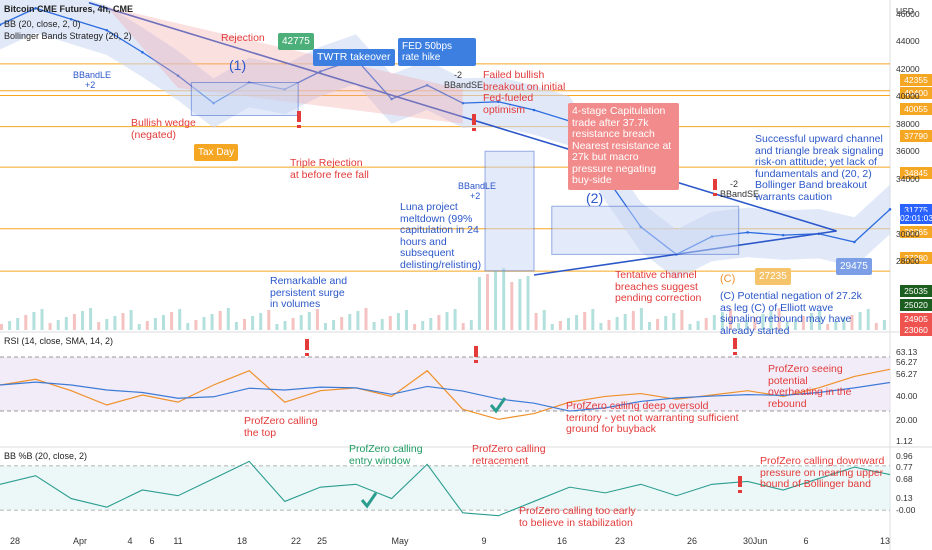 This screenshot has height=550, width=932. What do you see at coordinates (908, 178) in the screenshot?
I see `price-tick-label: 34000` at bounding box center [908, 178].